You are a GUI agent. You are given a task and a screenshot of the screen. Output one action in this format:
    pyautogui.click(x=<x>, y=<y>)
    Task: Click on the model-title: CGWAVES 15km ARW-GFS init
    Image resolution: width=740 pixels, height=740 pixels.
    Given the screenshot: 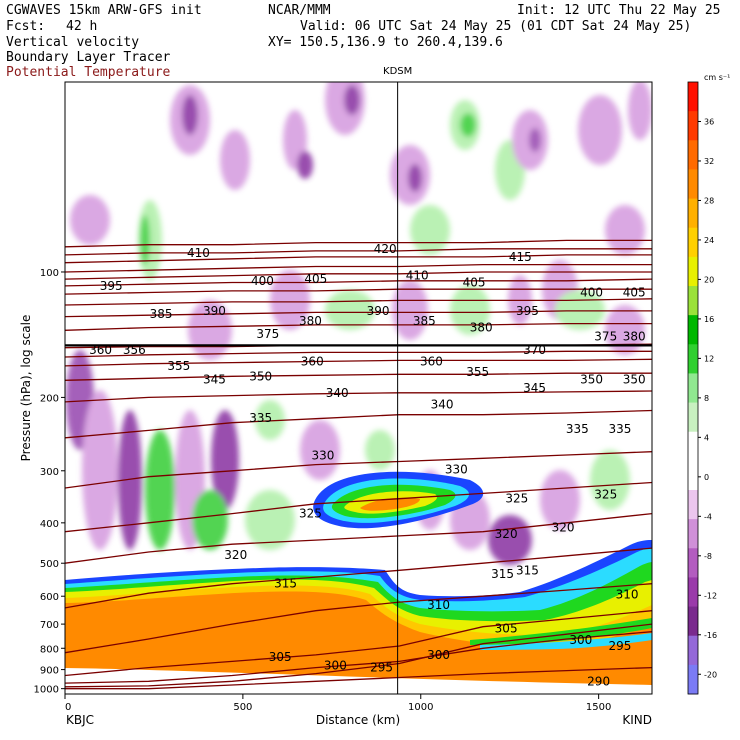 What is the action you would take?
    pyautogui.click(x=104, y=10)
    